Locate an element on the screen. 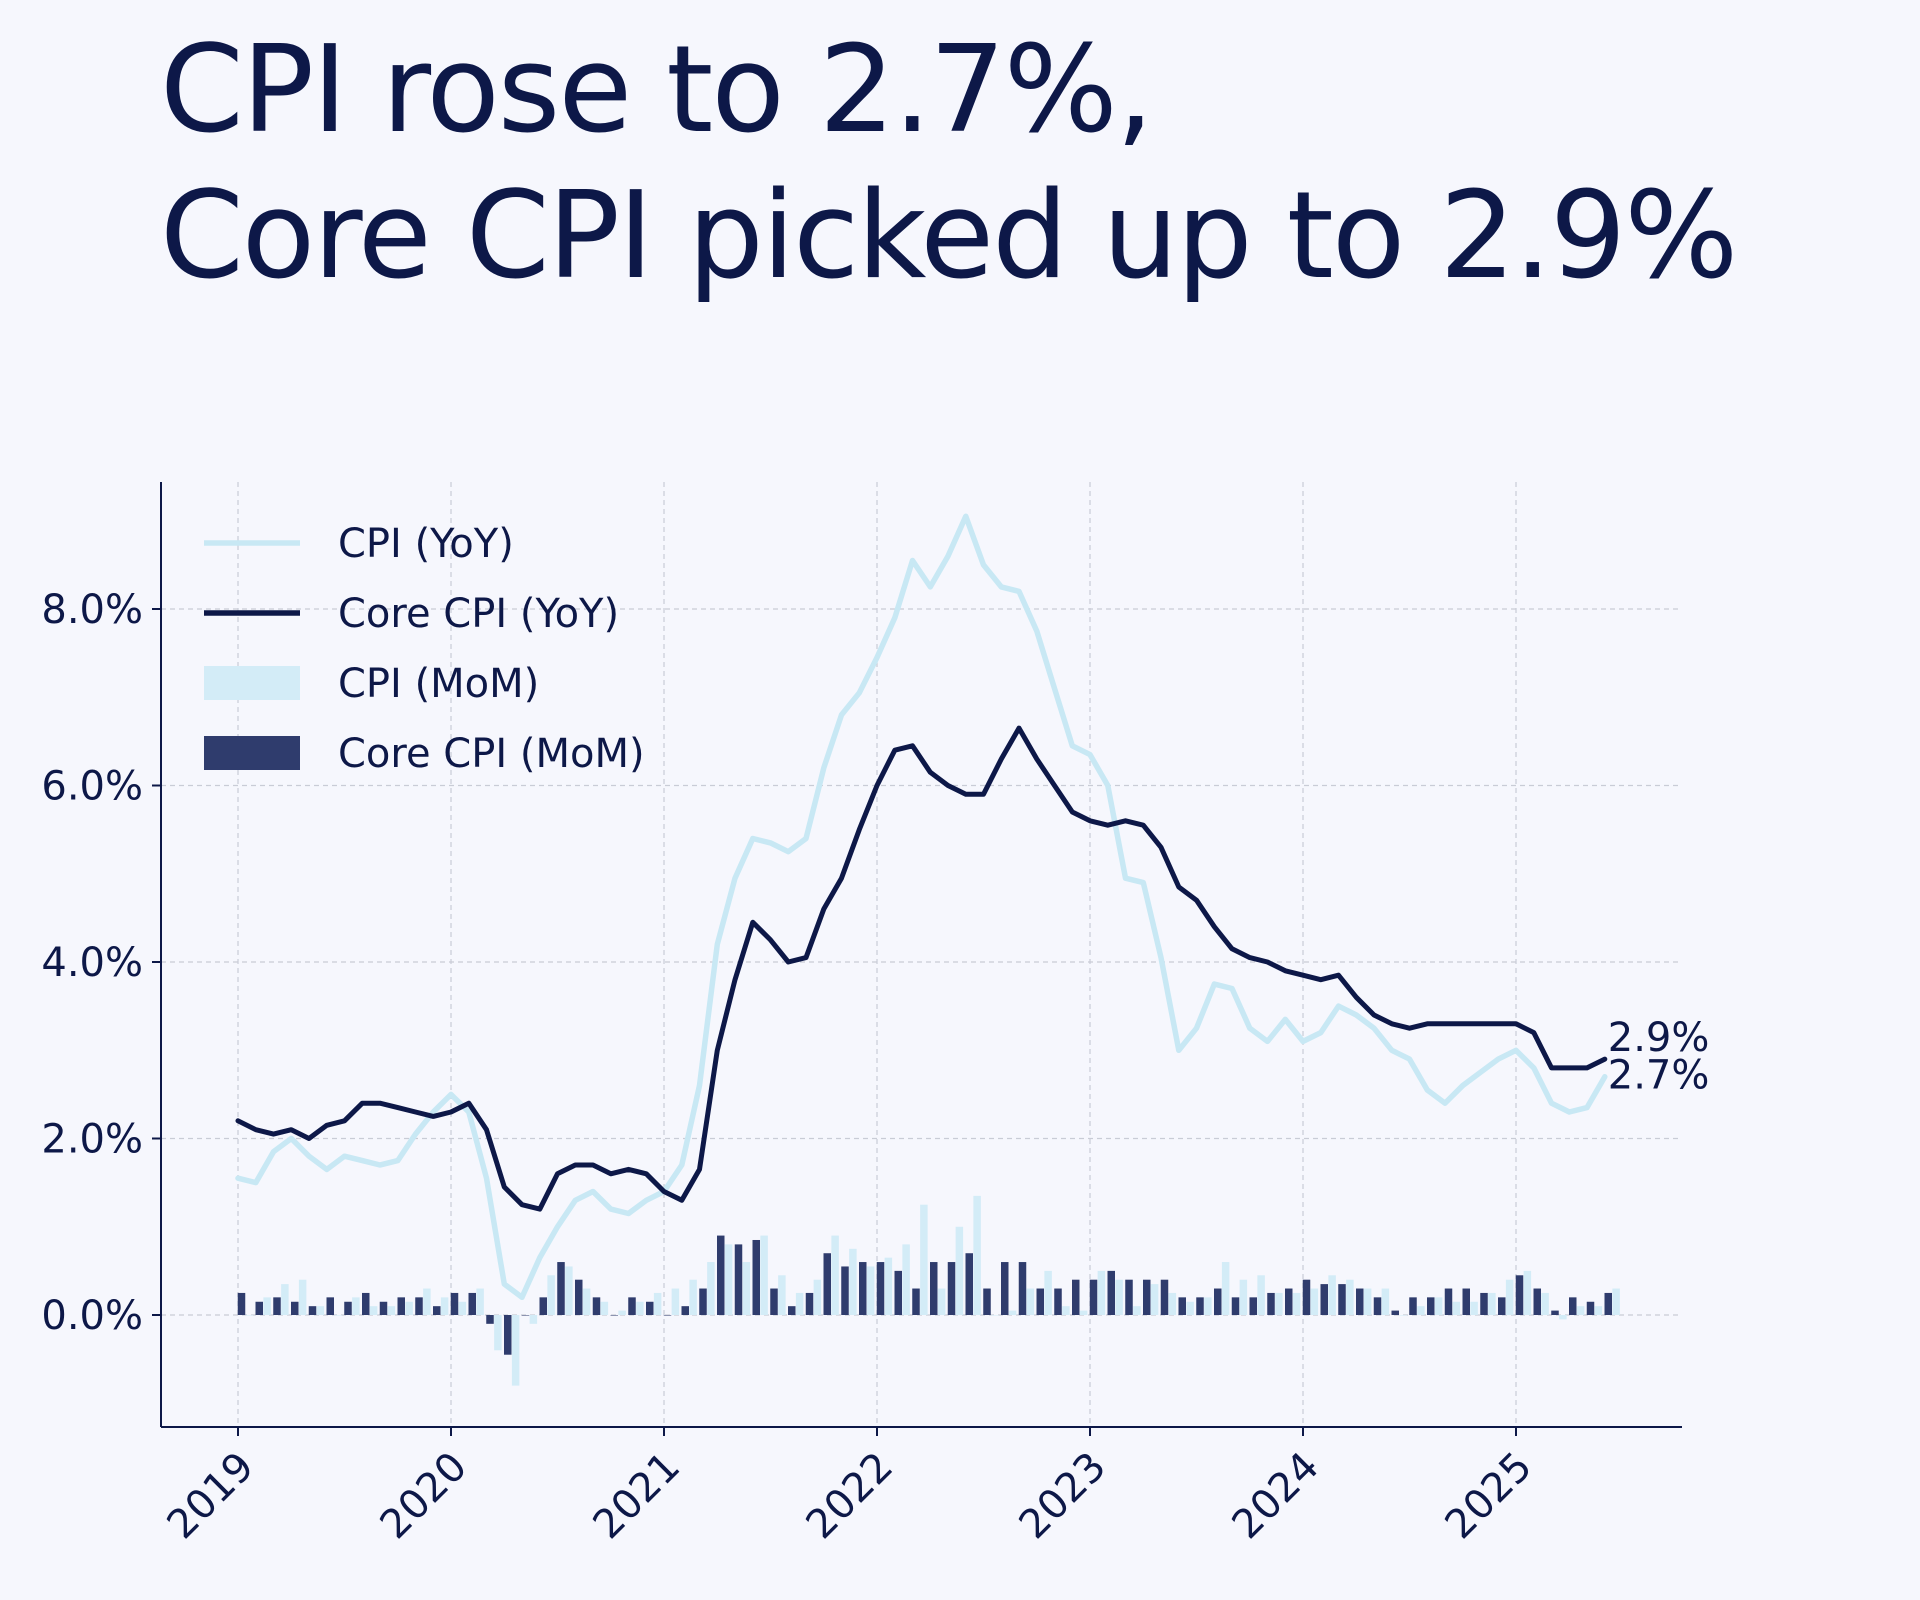 Image resolution: width=1920 pixels, height=1600 pixels. y-tick-label: 6.0% is located at coordinates (92, 787).